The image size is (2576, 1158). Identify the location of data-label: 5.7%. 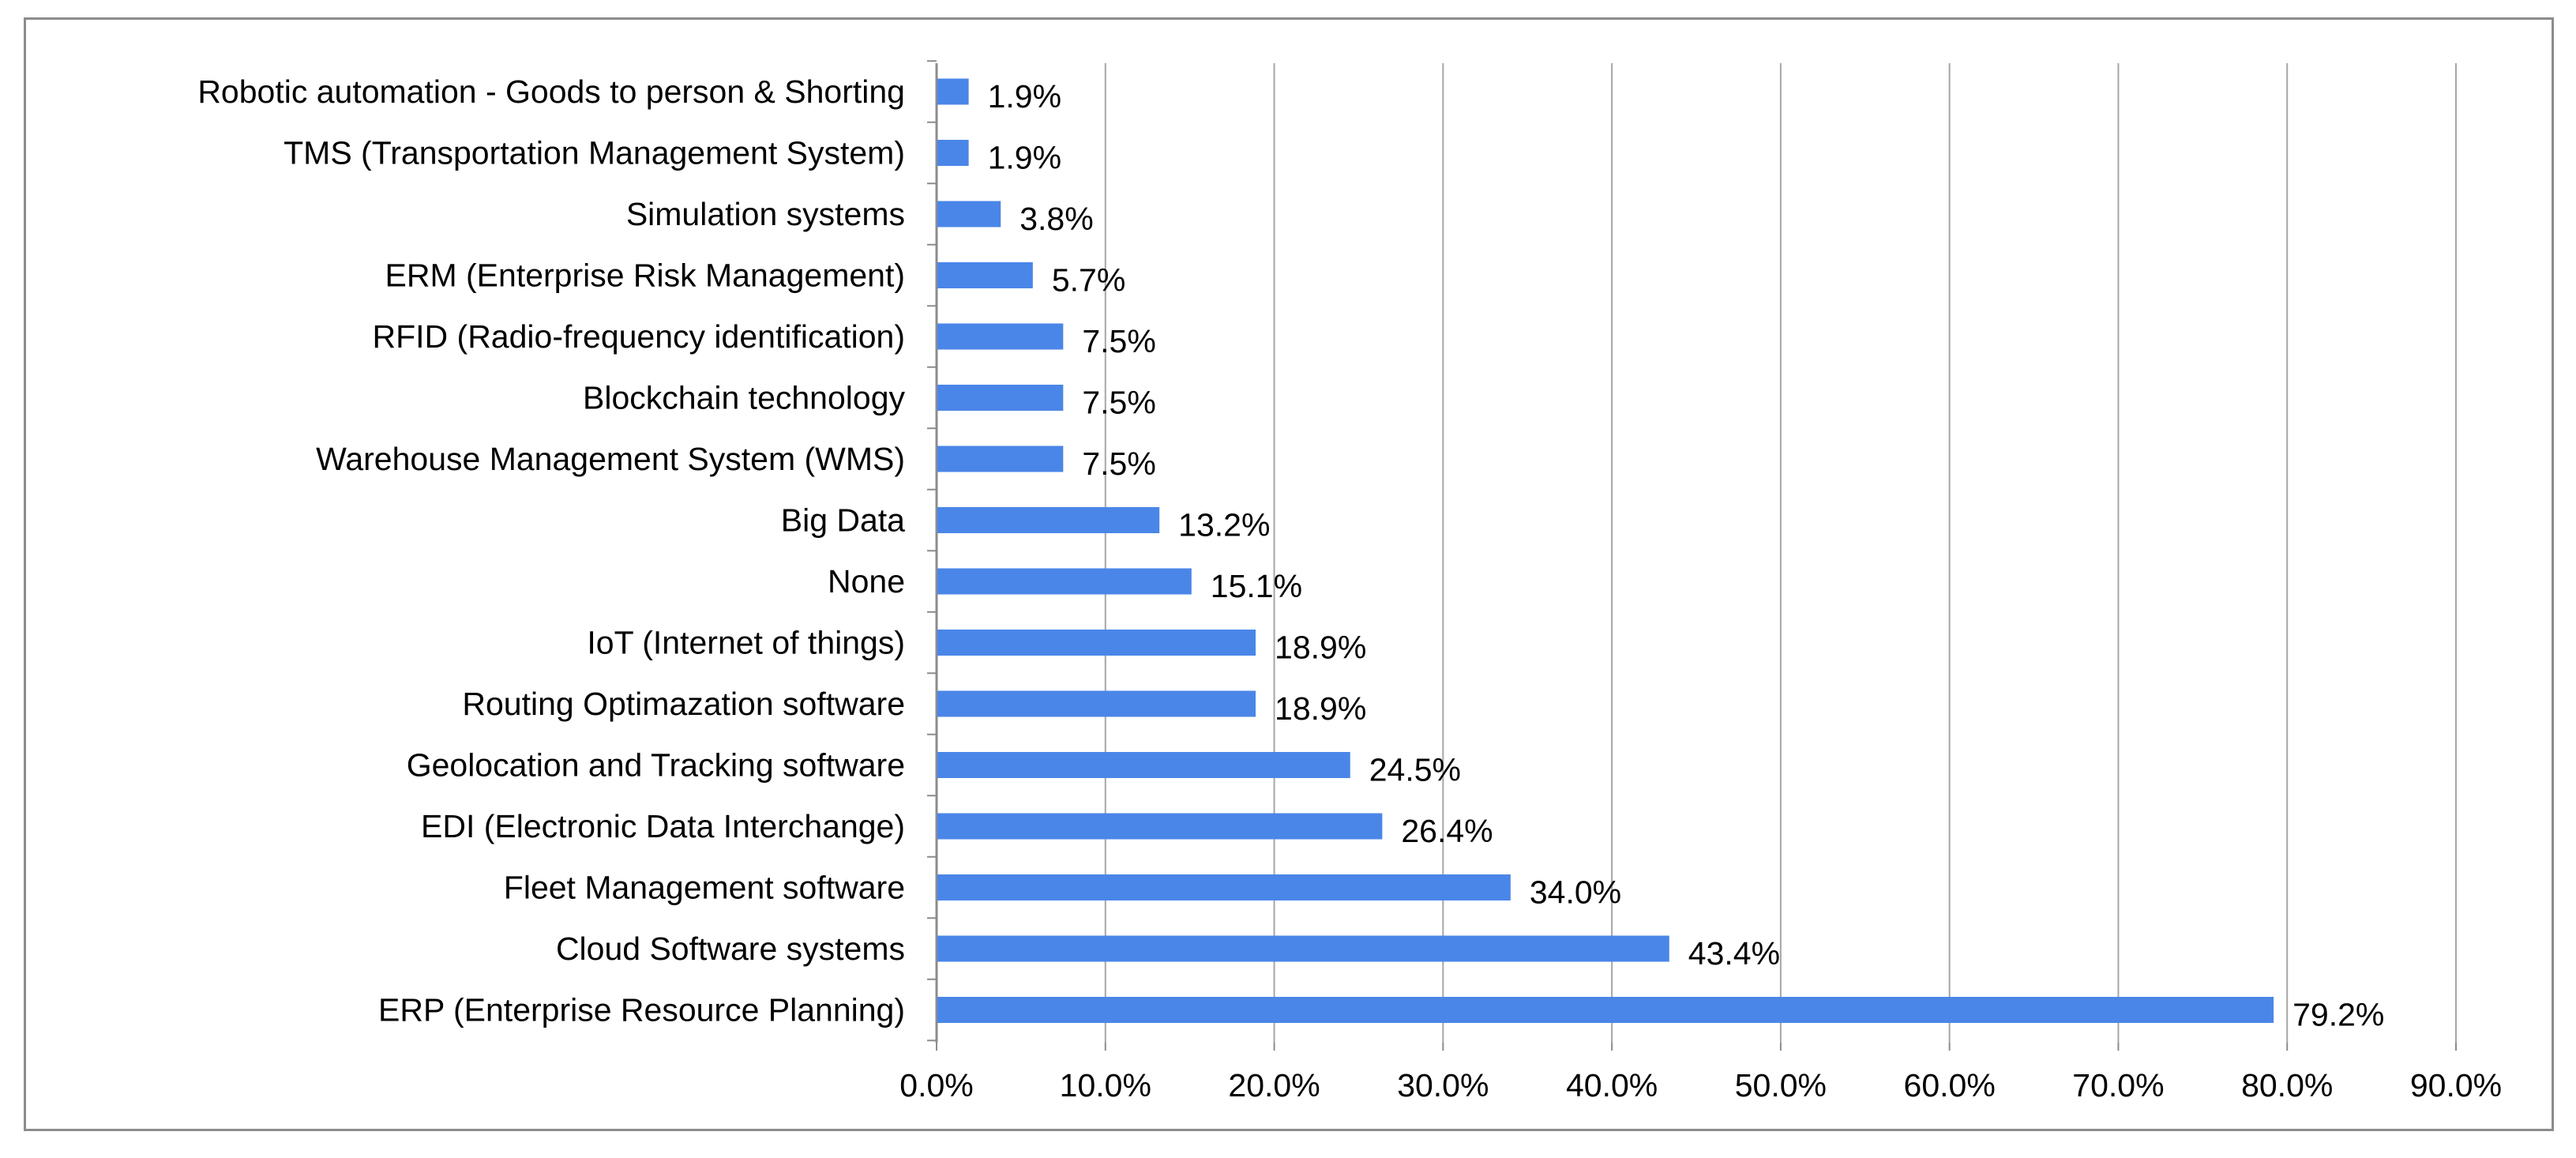
(1088, 280).